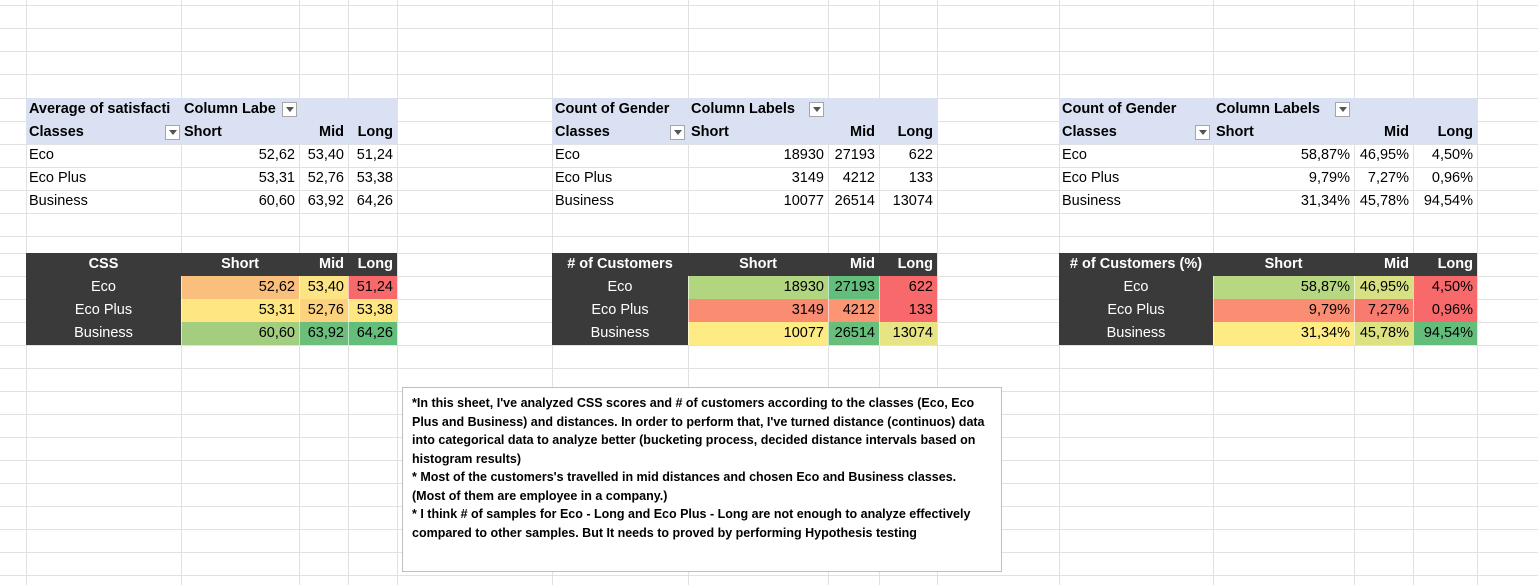 The image size is (1538, 585). Describe the element at coordinates (620, 264) in the screenshot. I see `heatmap-title-cell: # of Customers` at that location.